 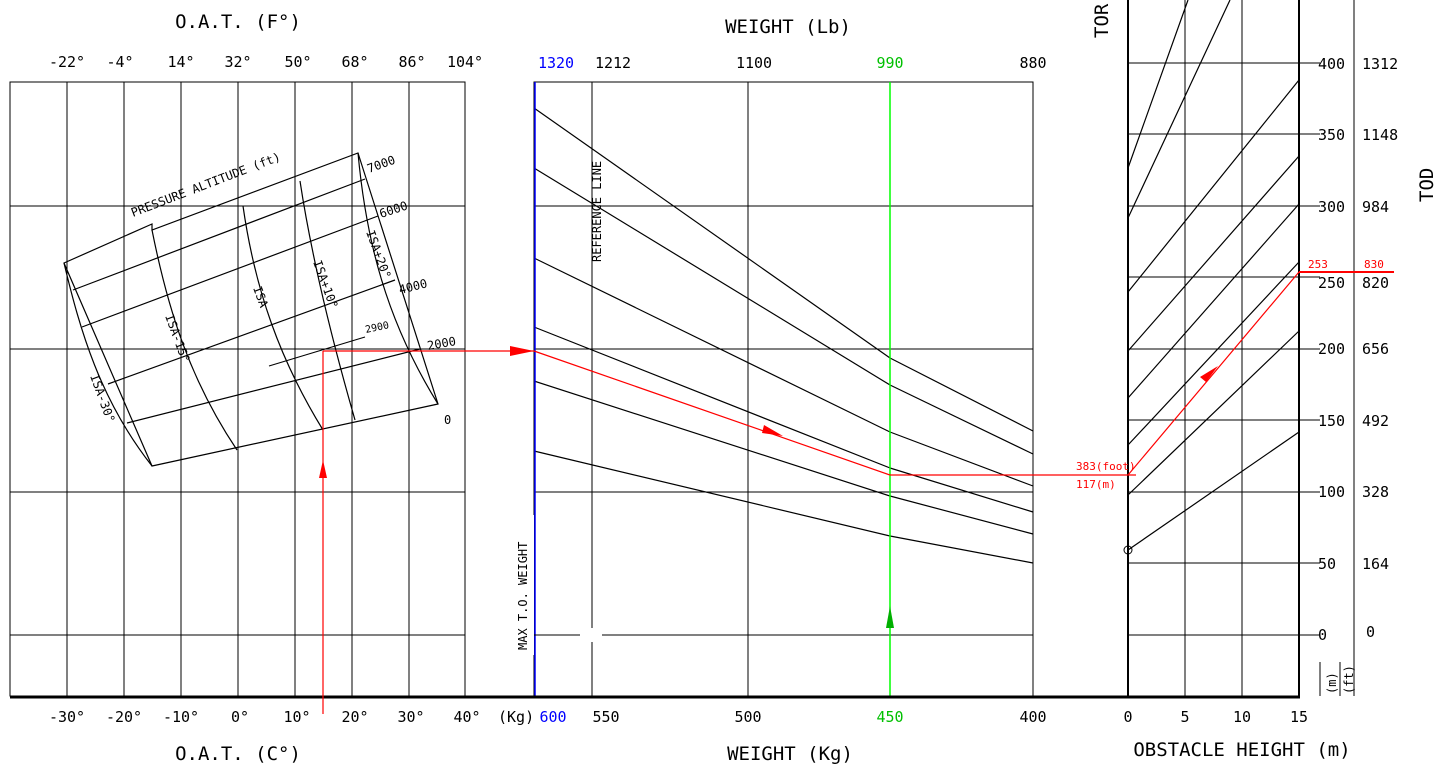 I want to click on obstacle-tick: 15, so click(x=1299, y=717).